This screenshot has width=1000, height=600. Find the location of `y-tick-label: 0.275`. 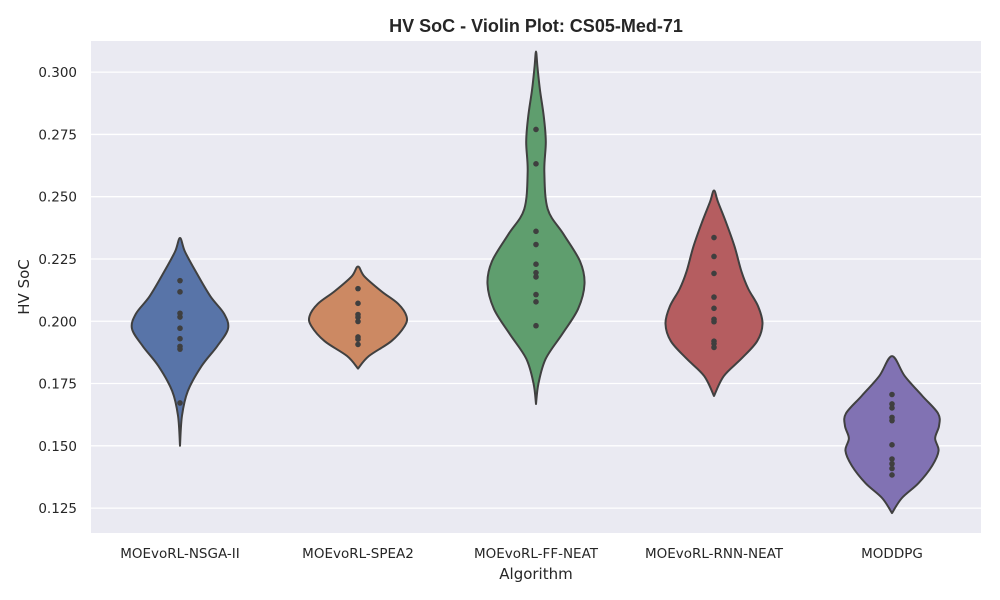

y-tick-label: 0.275 is located at coordinates (57, 135).